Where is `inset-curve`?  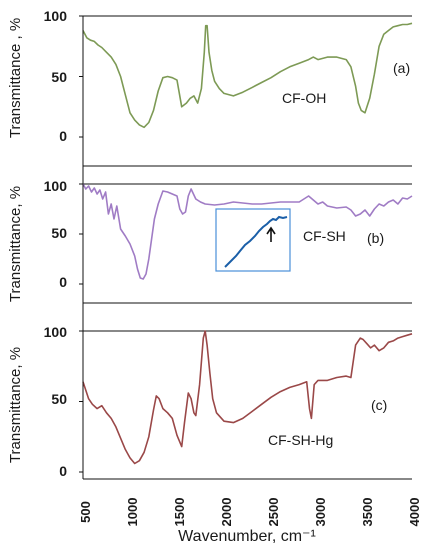 inset-curve is located at coordinates (256, 241).